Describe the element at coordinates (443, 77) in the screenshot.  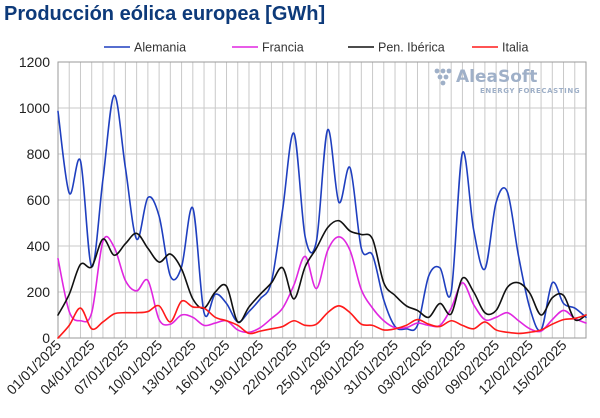
I see `logo-mark-icon` at that location.